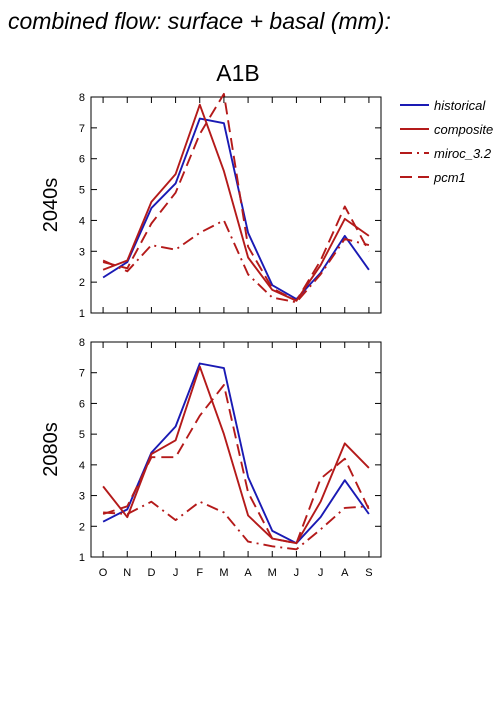  I want to click on legend-label: pcm1, so click(449, 177).